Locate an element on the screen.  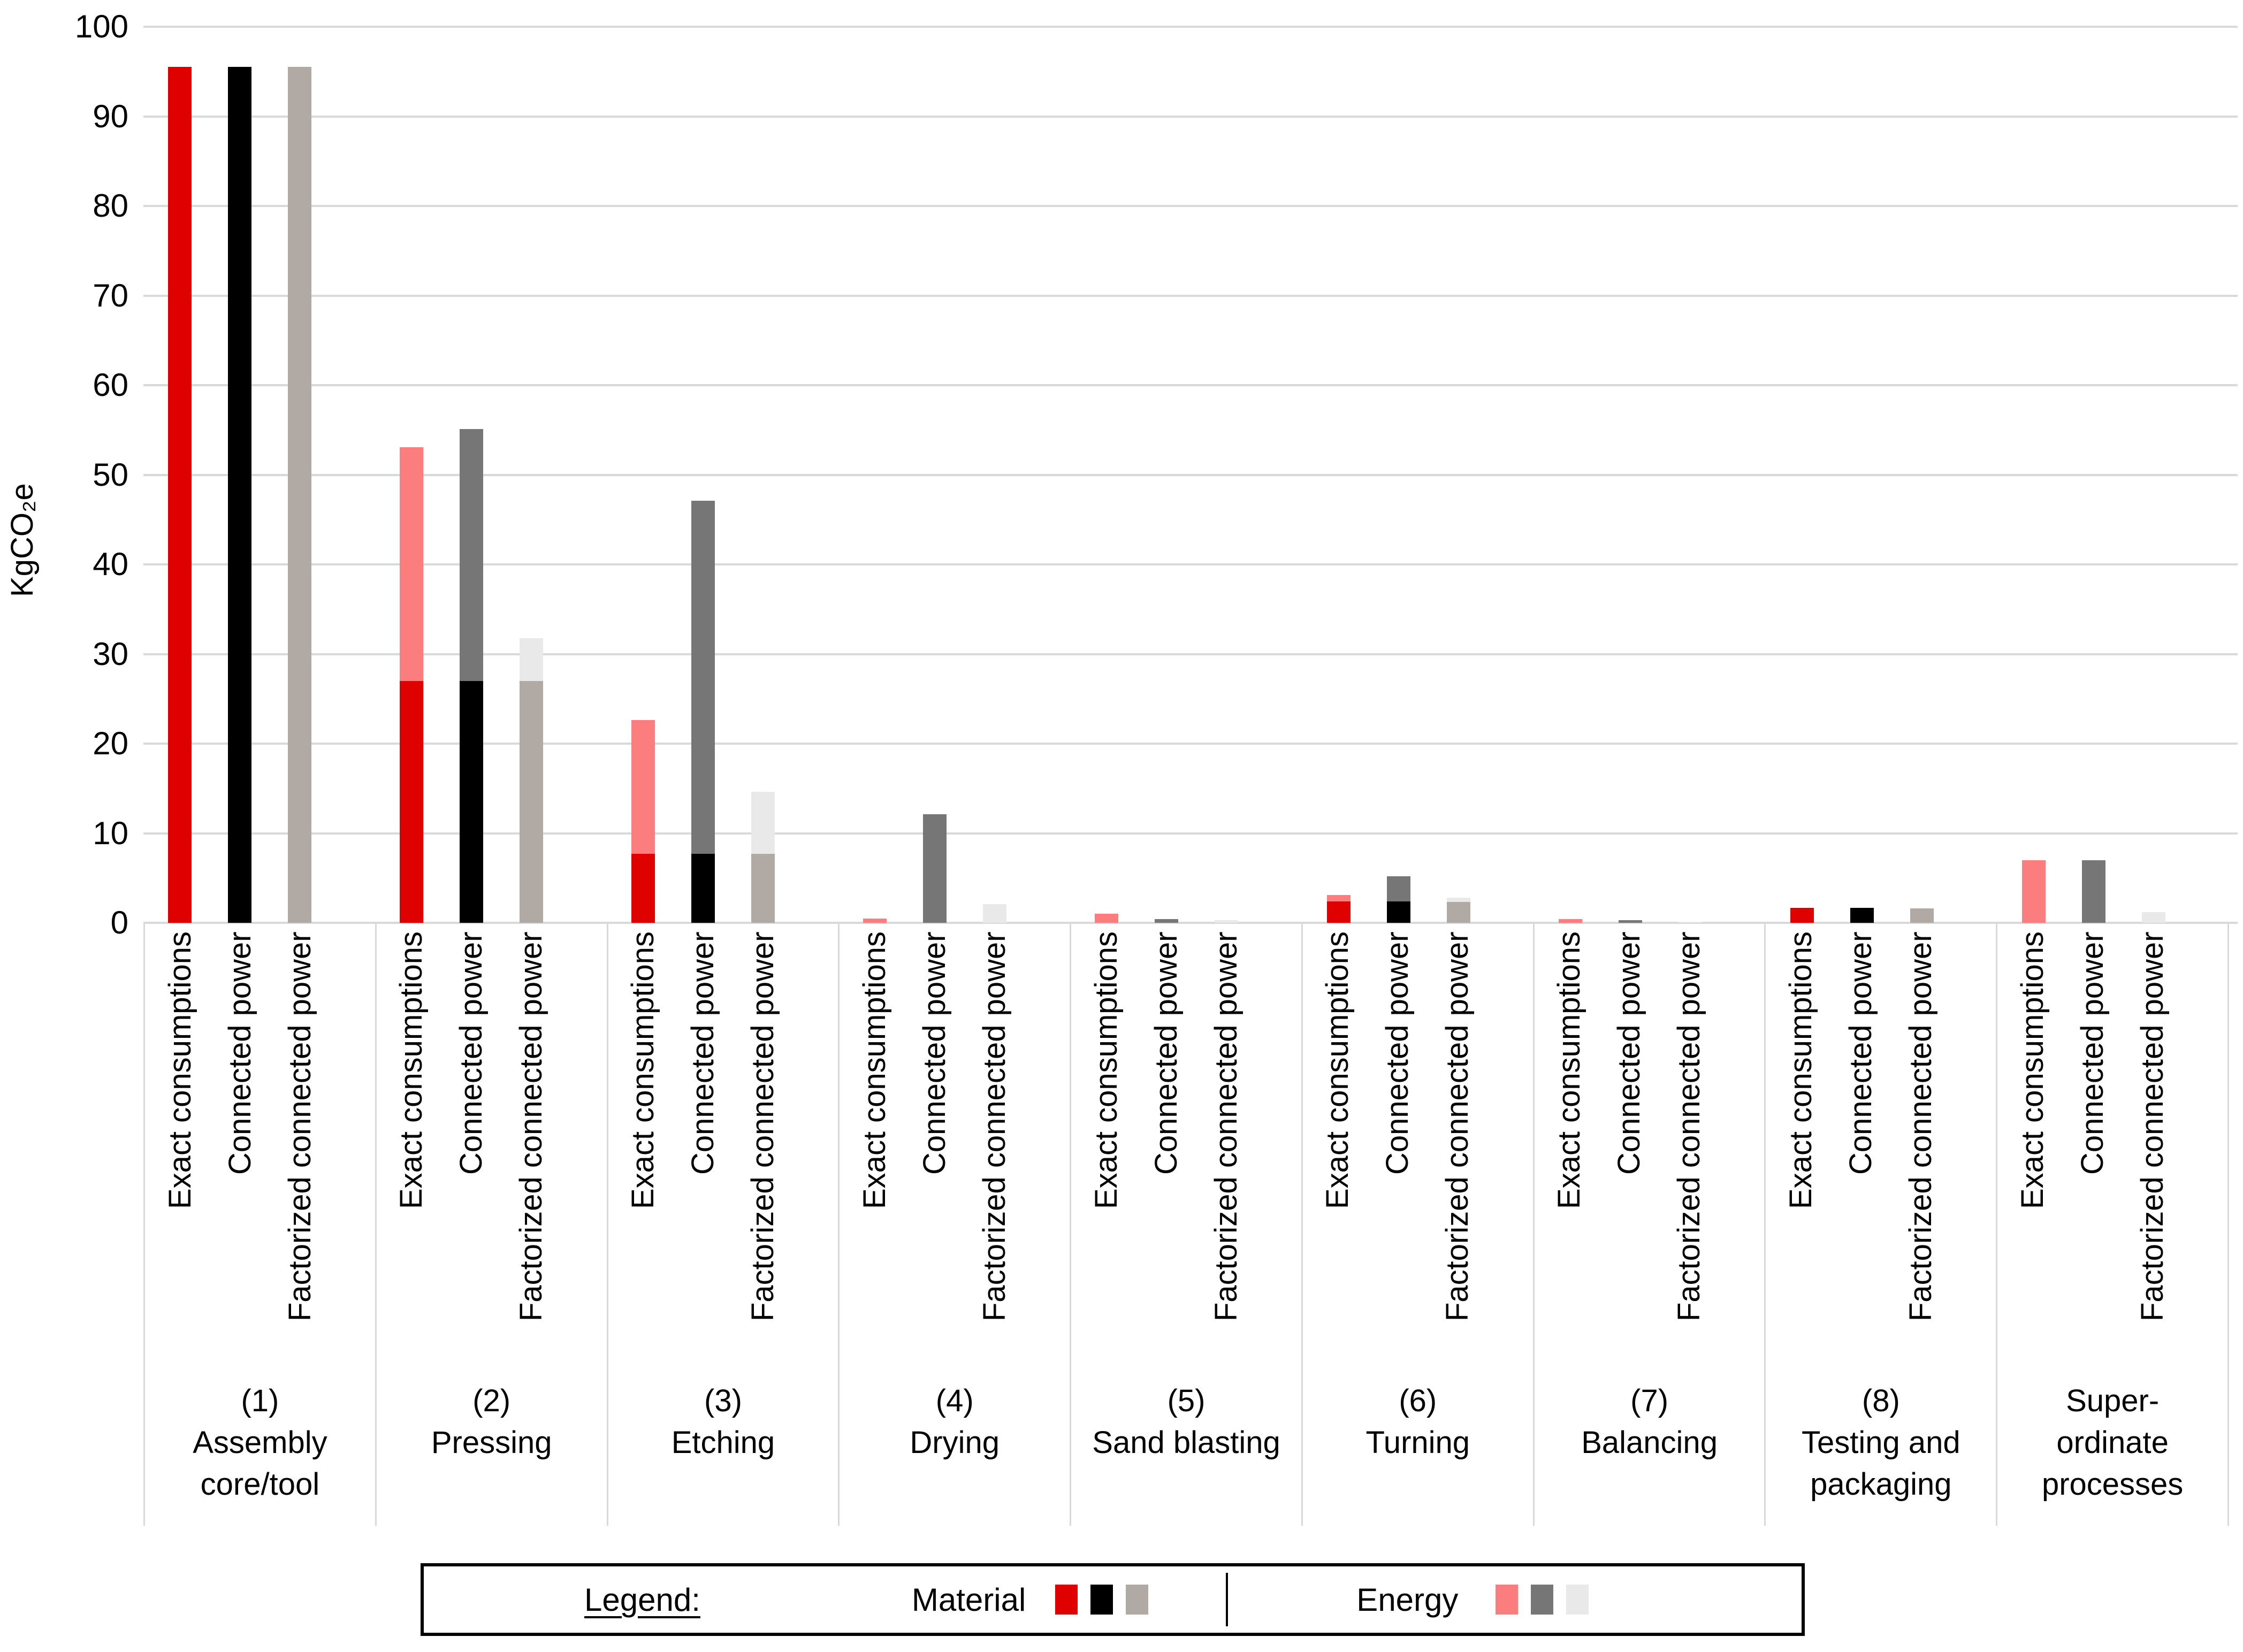
group-caption-line: (5) is located at coordinates (1186, 1401).